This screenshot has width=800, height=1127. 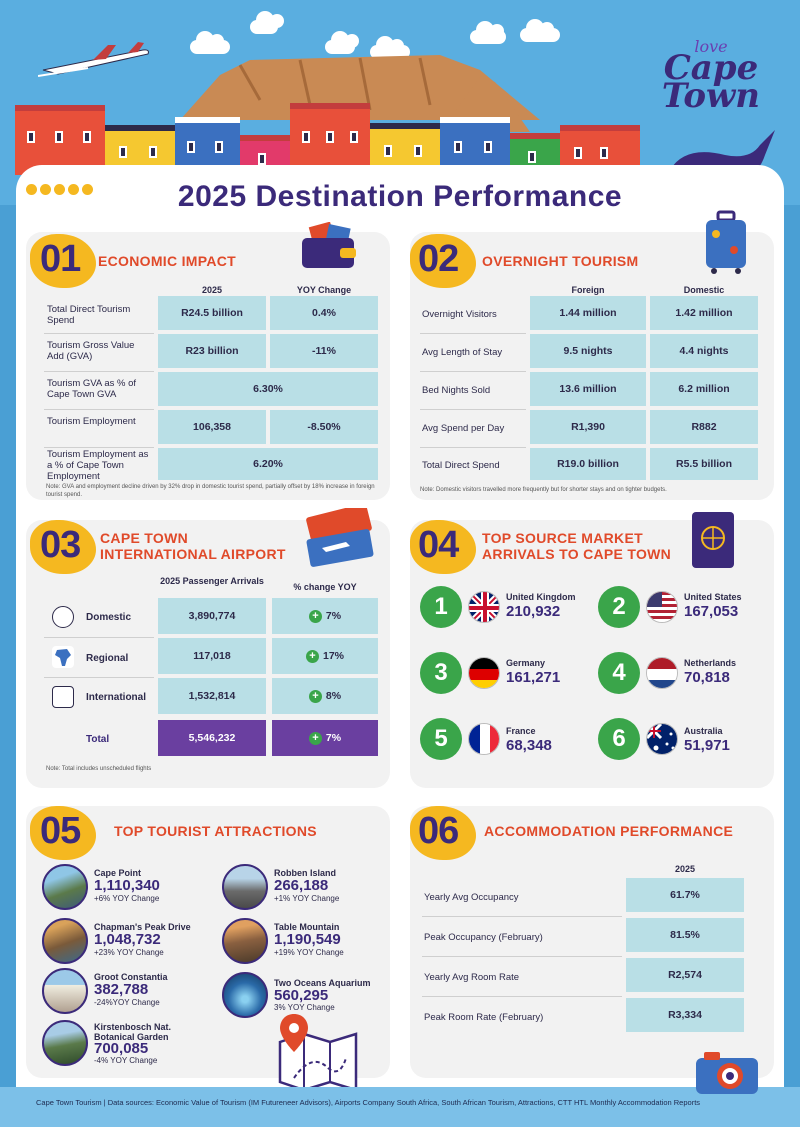 What do you see at coordinates (131, 977) in the screenshot?
I see `attraction-name: Groot Constantia` at bounding box center [131, 977].